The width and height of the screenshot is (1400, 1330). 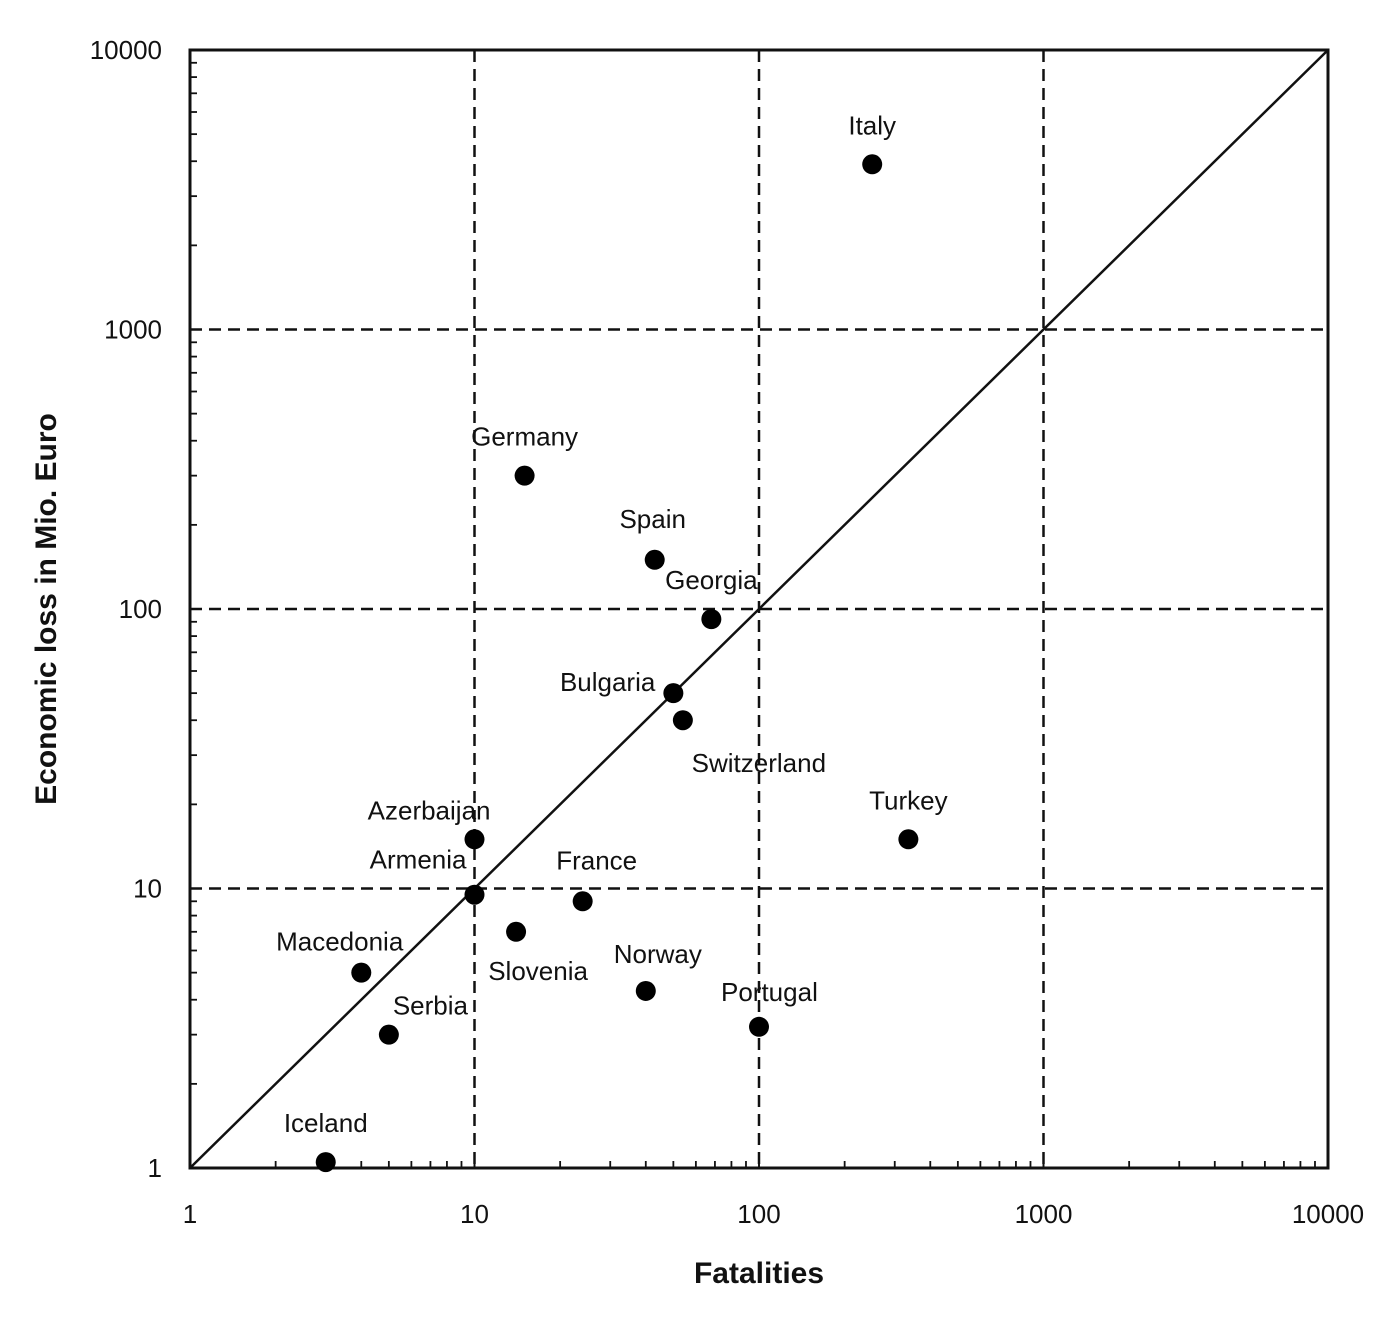 I want to click on data-point-italy, so click(x=872, y=164).